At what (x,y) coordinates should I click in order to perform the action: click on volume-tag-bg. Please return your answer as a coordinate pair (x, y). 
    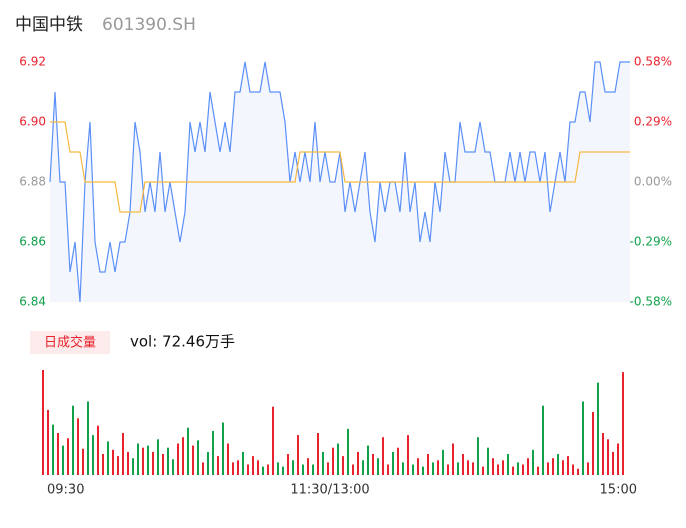
    Looking at the image, I should click on (70, 342).